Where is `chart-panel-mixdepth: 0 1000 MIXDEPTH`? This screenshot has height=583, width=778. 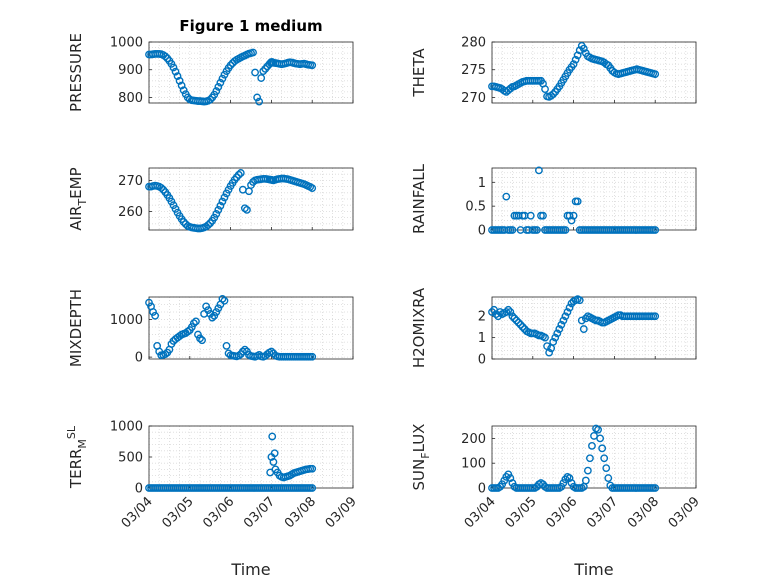 chart-panel-mixdepth: 0 1000 MIXDEPTH is located at coordinates (210, 328).